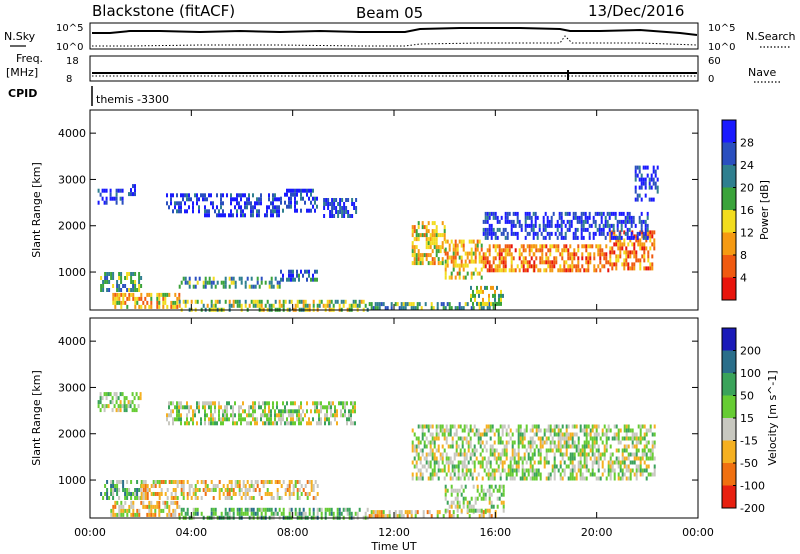  Describe the element at coordinates (749, 463) in the screenshot. I see `colorbar-tick-label: -50` at that location.